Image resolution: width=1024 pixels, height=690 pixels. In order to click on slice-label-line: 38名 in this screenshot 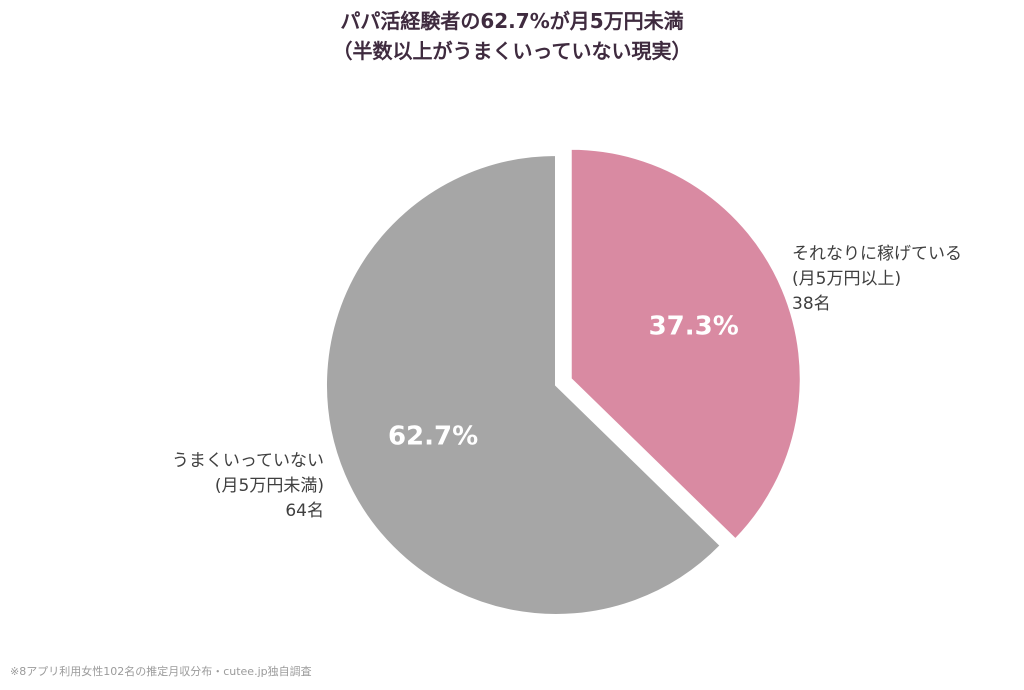, I will do `click(811, 304)`.